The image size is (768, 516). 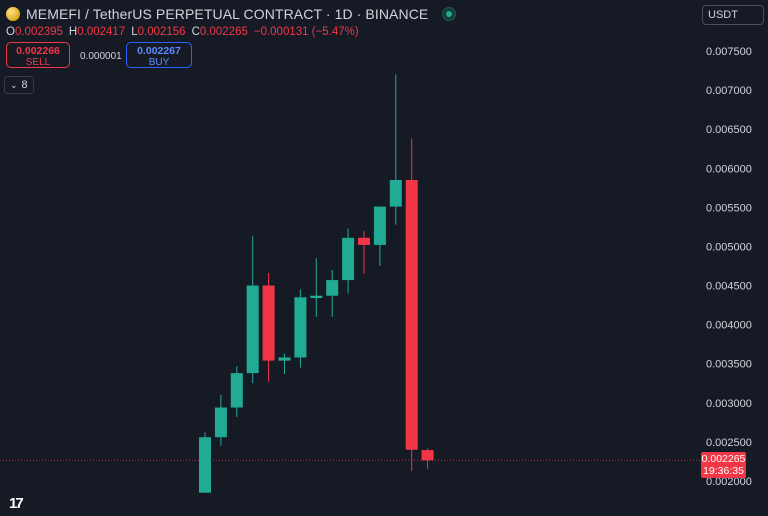 What do you see at coordinates (733, 15) in the screenshot?
I see `currency-select: USDT` at bounding box center [733, 15].